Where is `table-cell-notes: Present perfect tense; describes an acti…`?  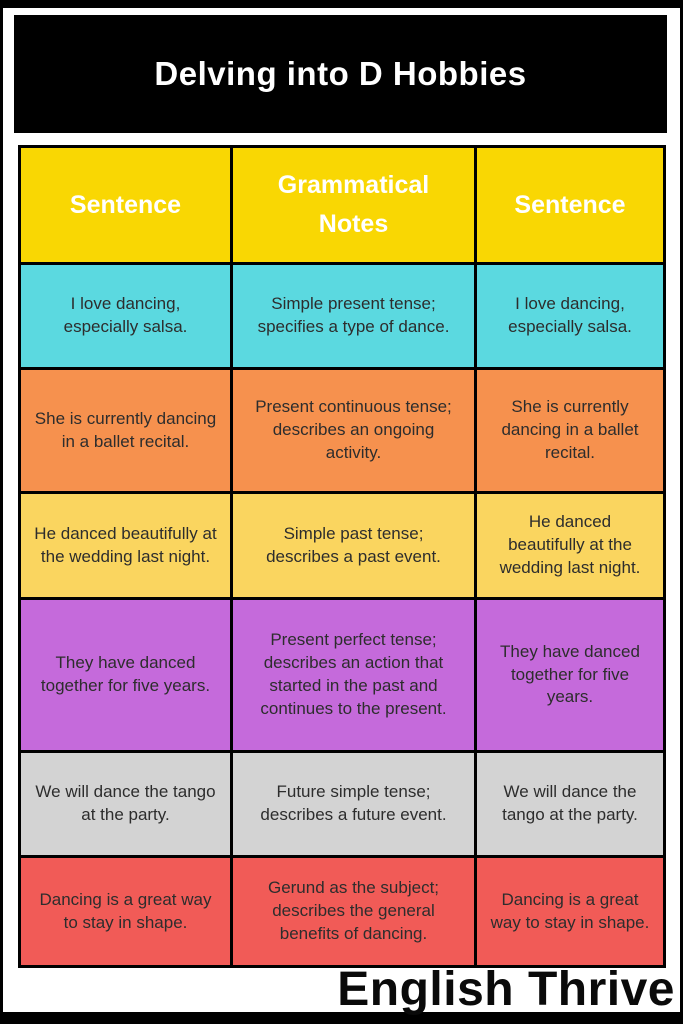 table-cell-notes: Present perfect tense; describes an acti… is located at coordinates (353, 675).